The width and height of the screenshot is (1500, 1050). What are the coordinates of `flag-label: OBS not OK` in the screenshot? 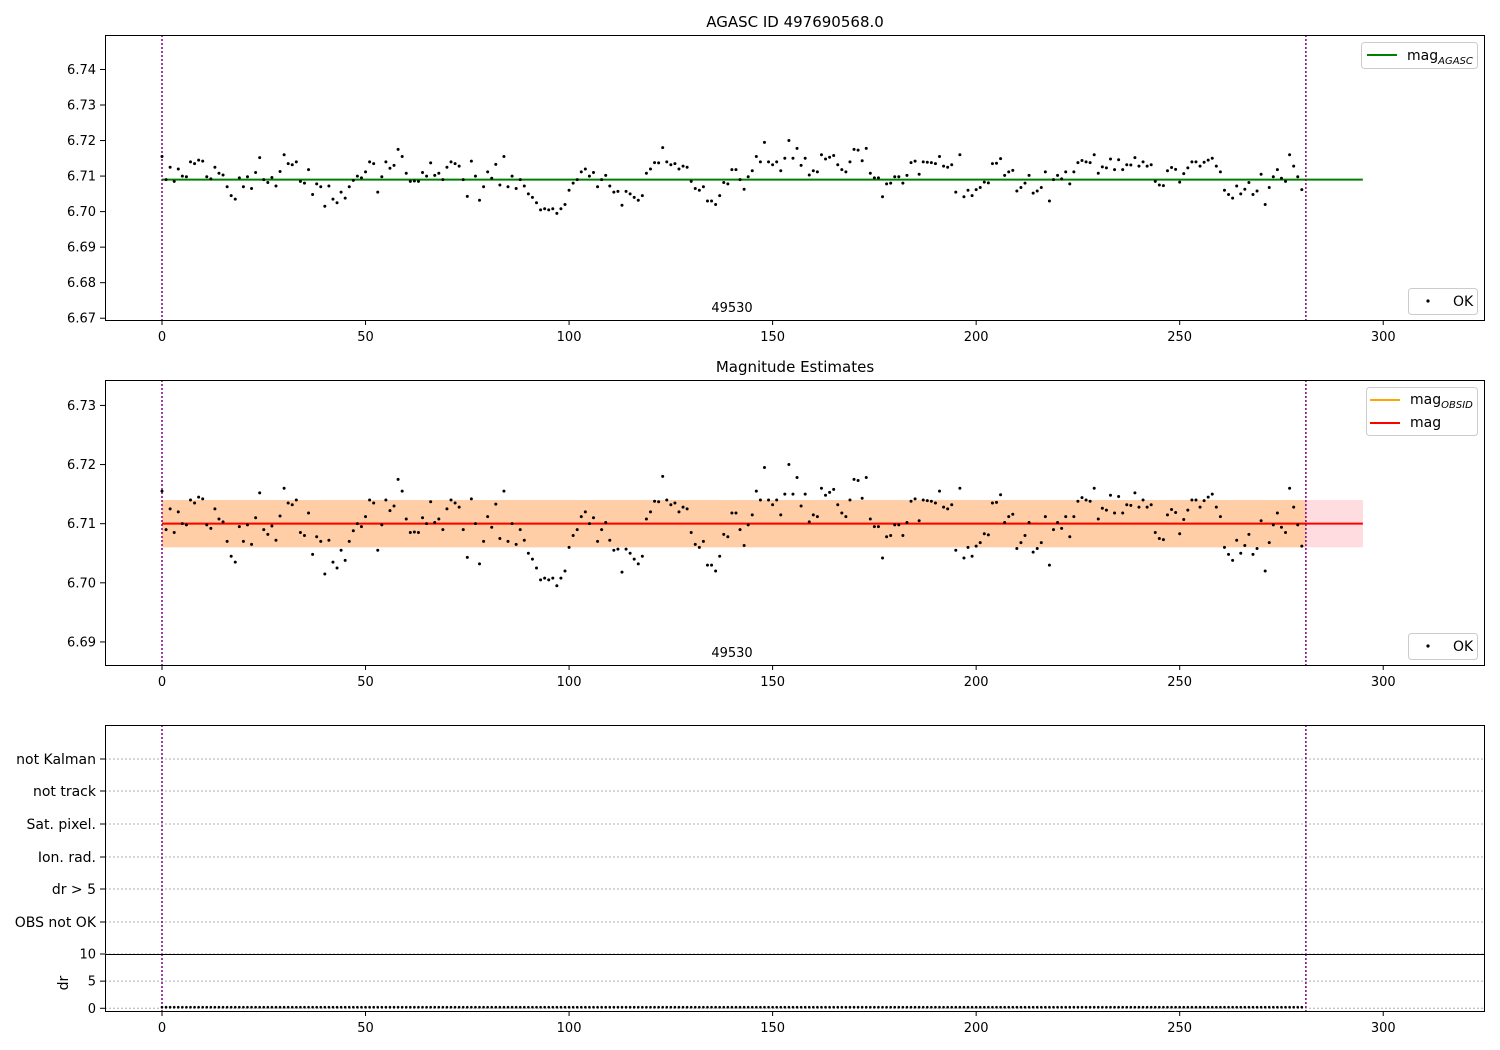 It's located at (56, 923).